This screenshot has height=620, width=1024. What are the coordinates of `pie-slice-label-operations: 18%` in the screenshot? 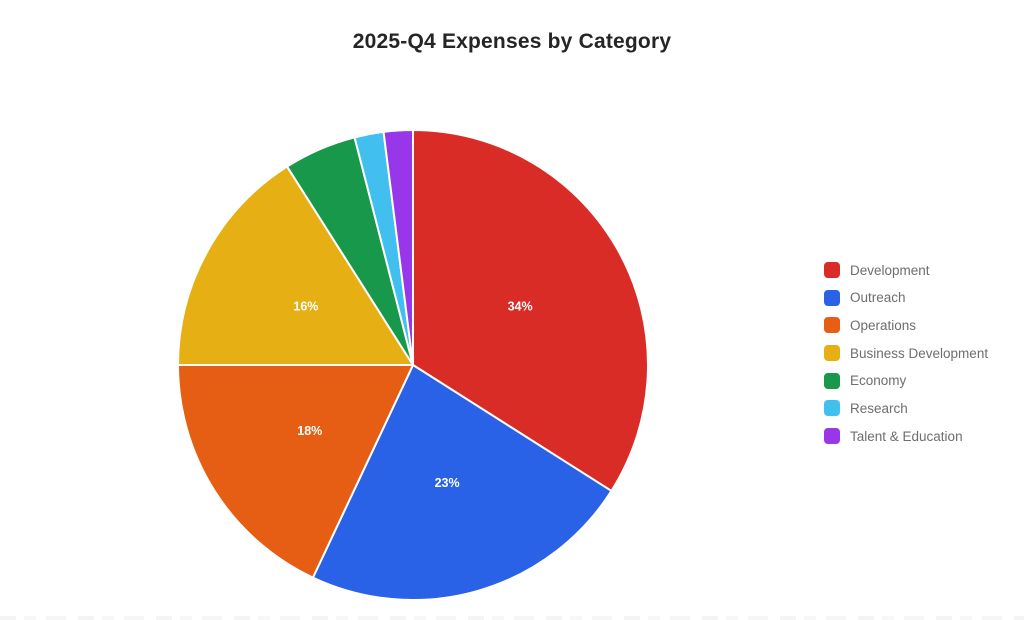 It's located at (309, 431).